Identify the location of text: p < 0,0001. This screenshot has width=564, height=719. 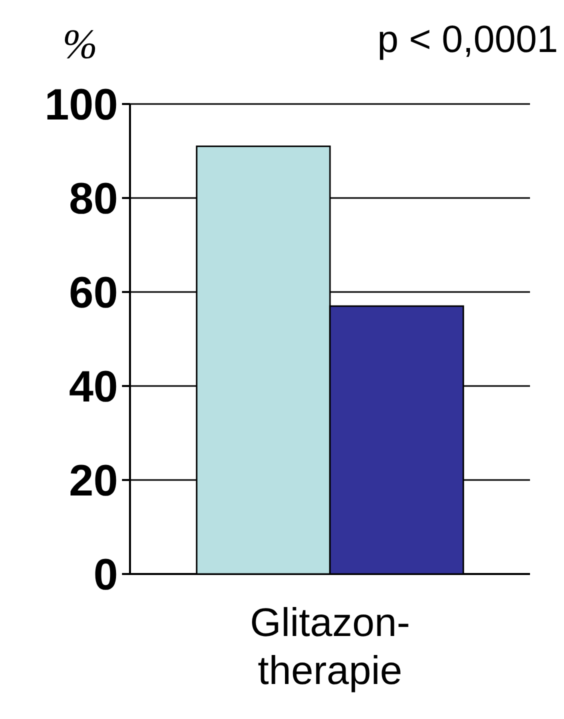
(467, 40).